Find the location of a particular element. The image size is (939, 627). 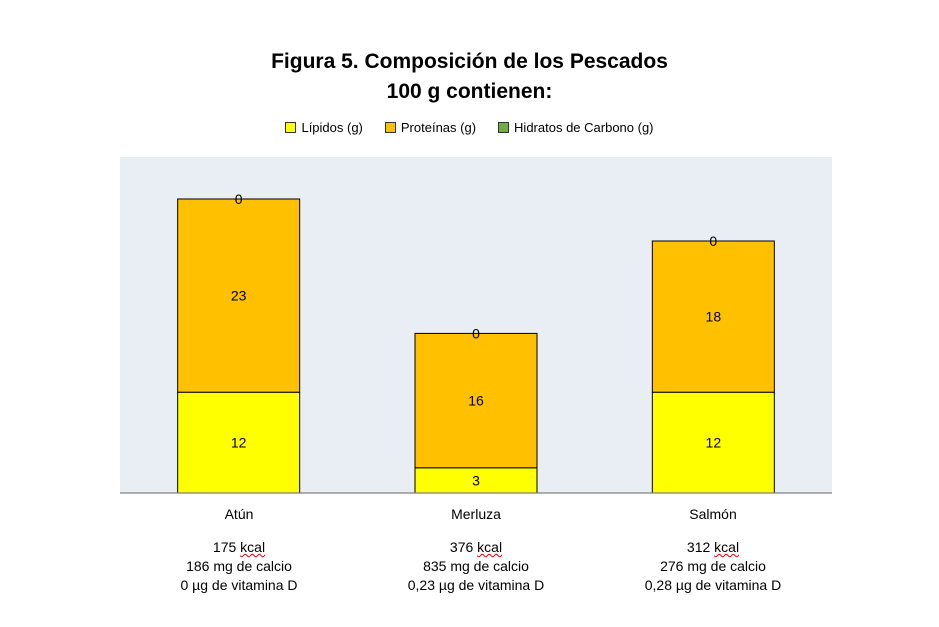

bar-lipidos-atun is located at coordinates (239, 442).